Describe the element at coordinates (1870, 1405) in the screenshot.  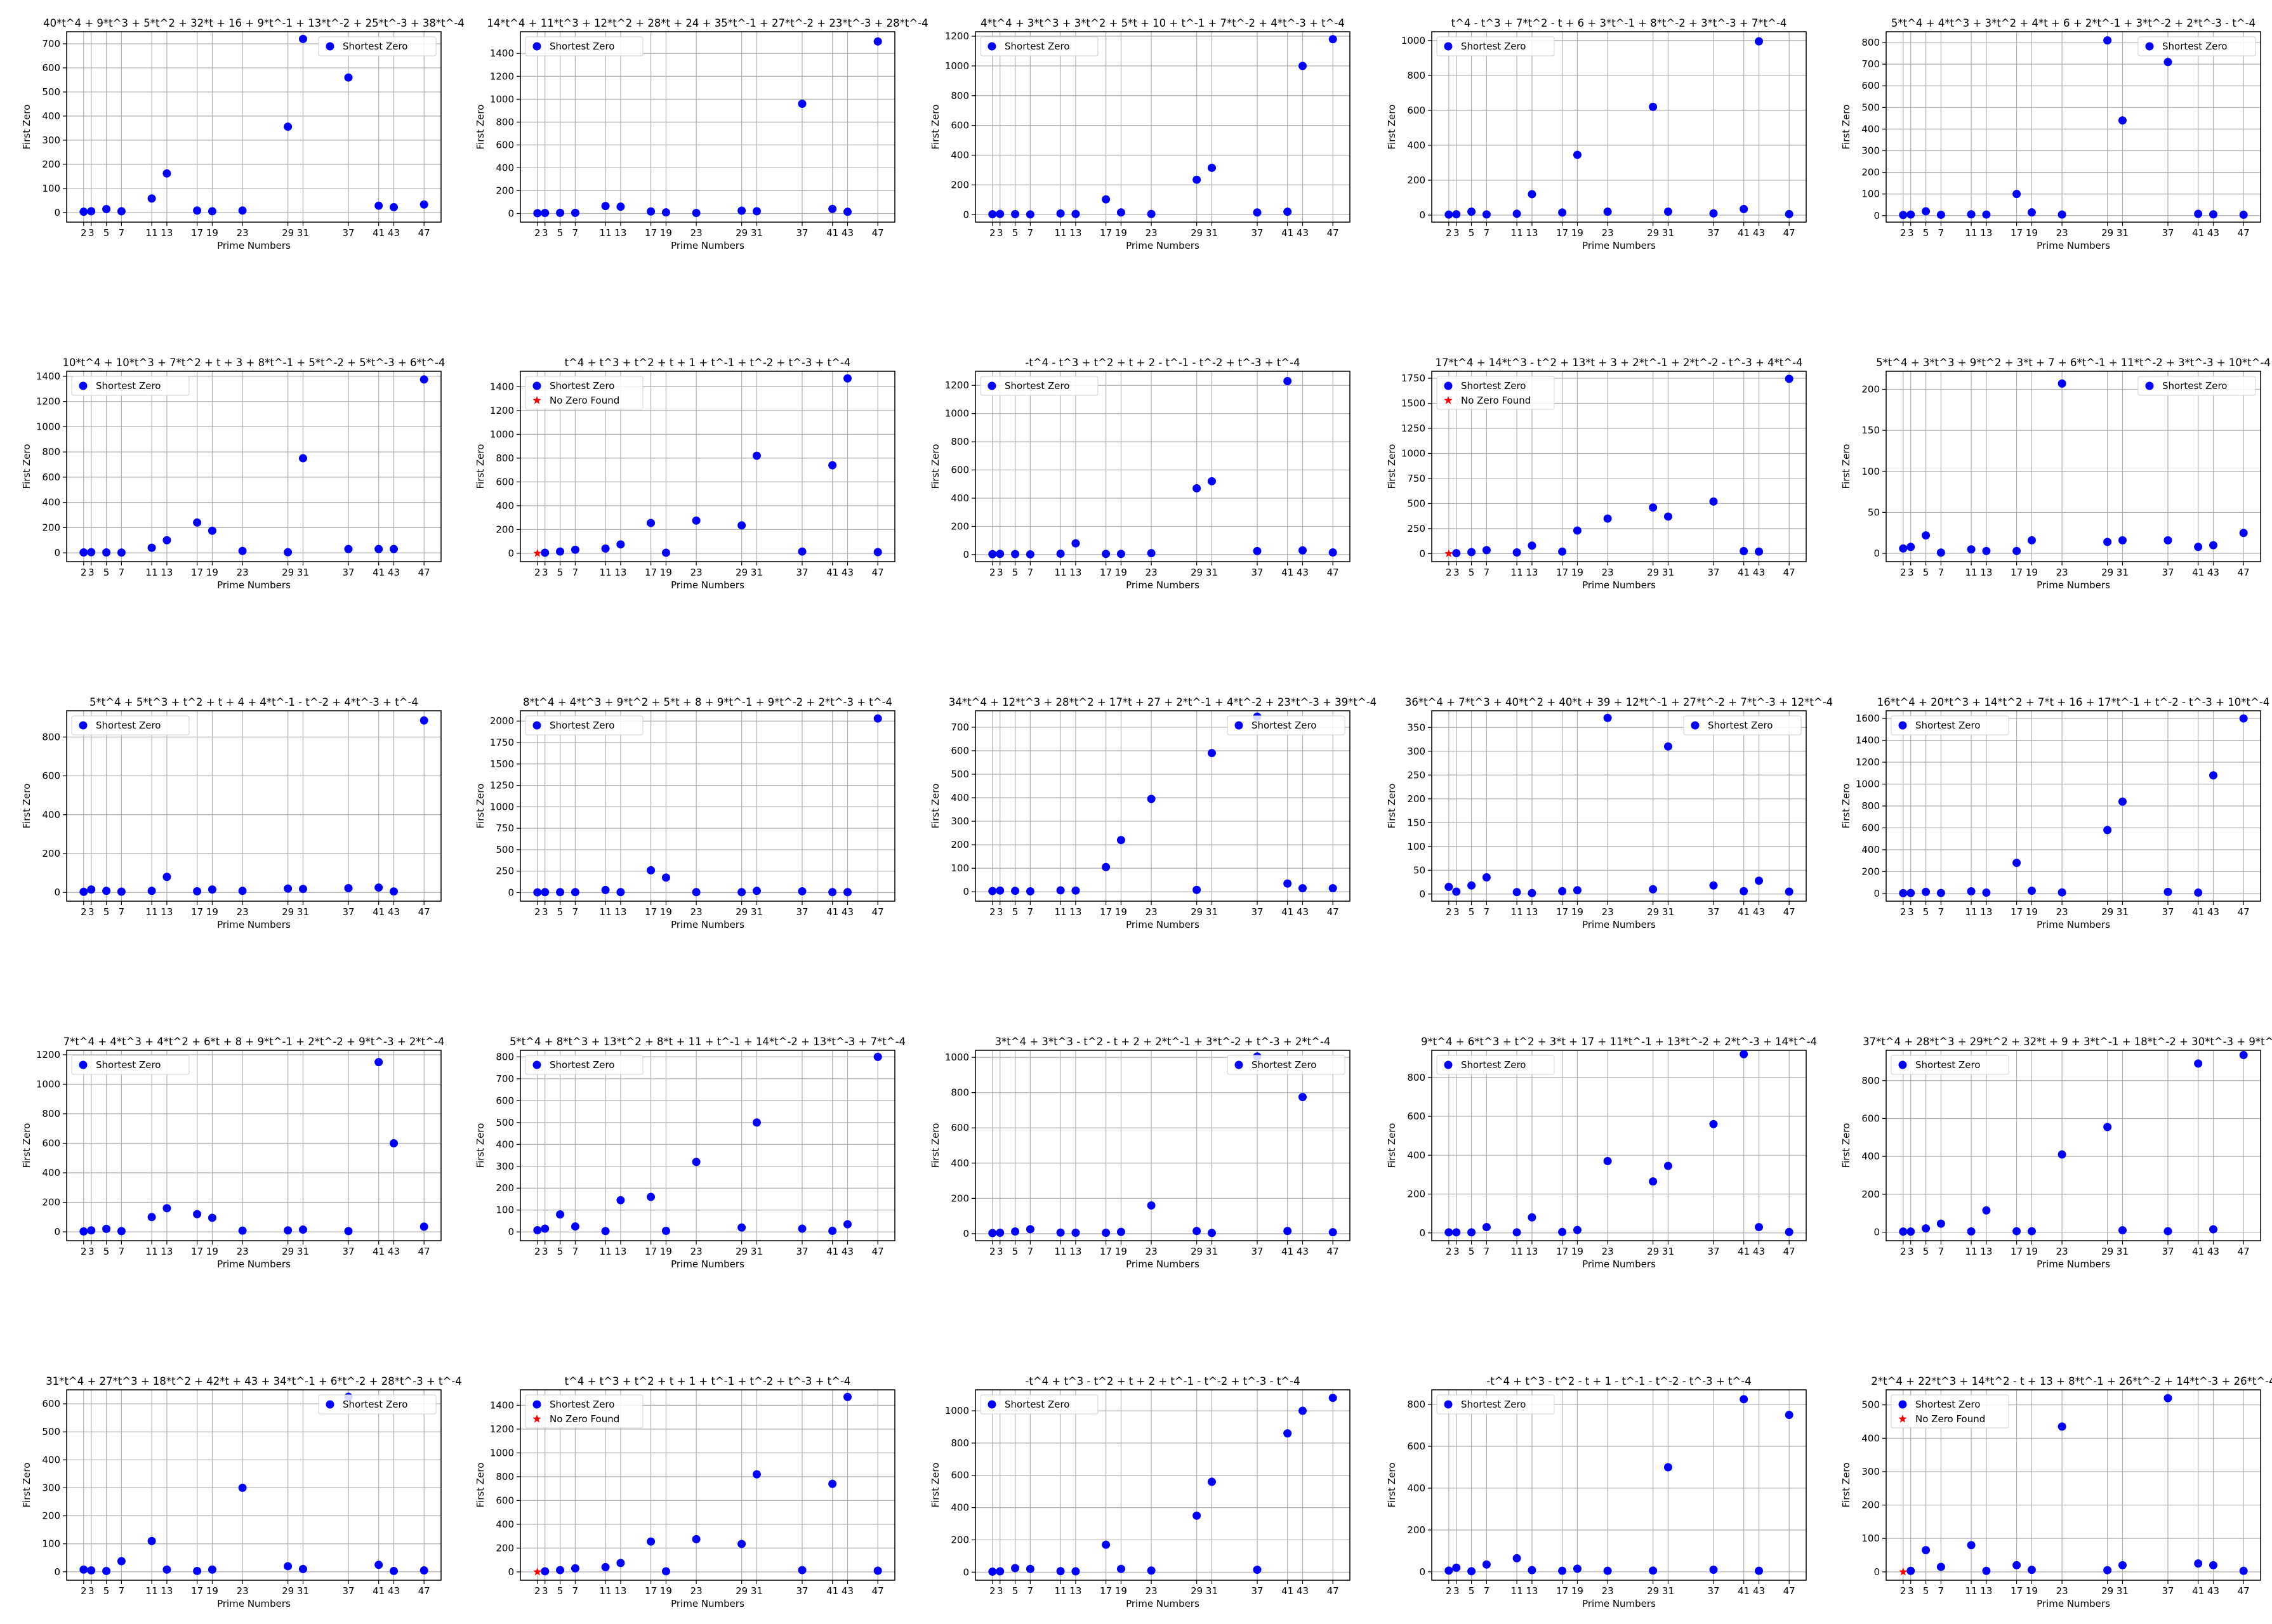
I see `y-tick-label: 500` at that location.